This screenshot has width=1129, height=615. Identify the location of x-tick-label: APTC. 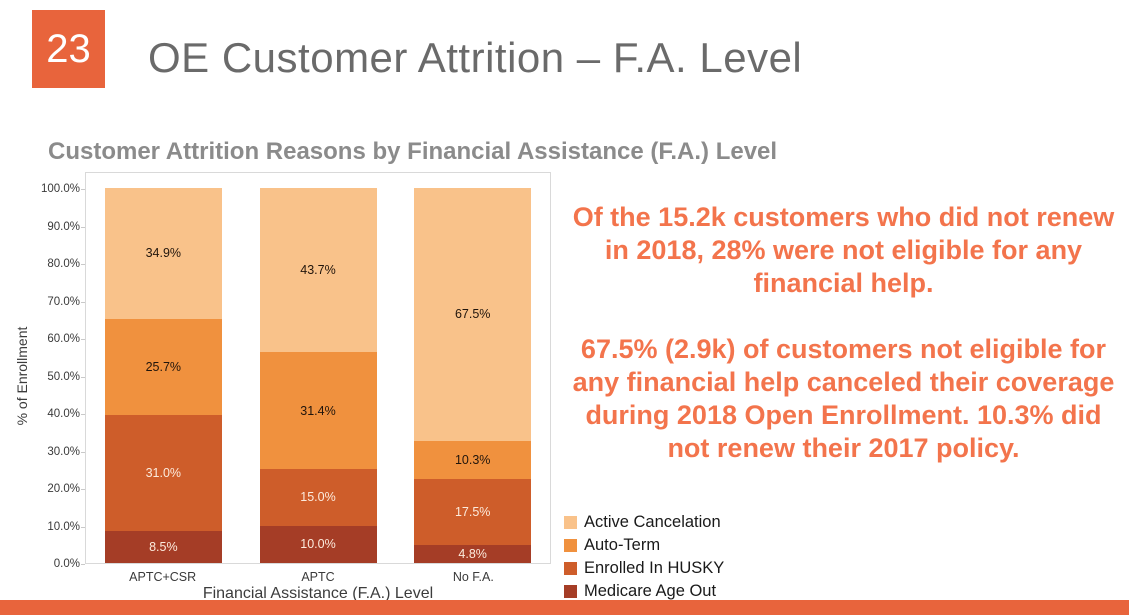
(318, 577).